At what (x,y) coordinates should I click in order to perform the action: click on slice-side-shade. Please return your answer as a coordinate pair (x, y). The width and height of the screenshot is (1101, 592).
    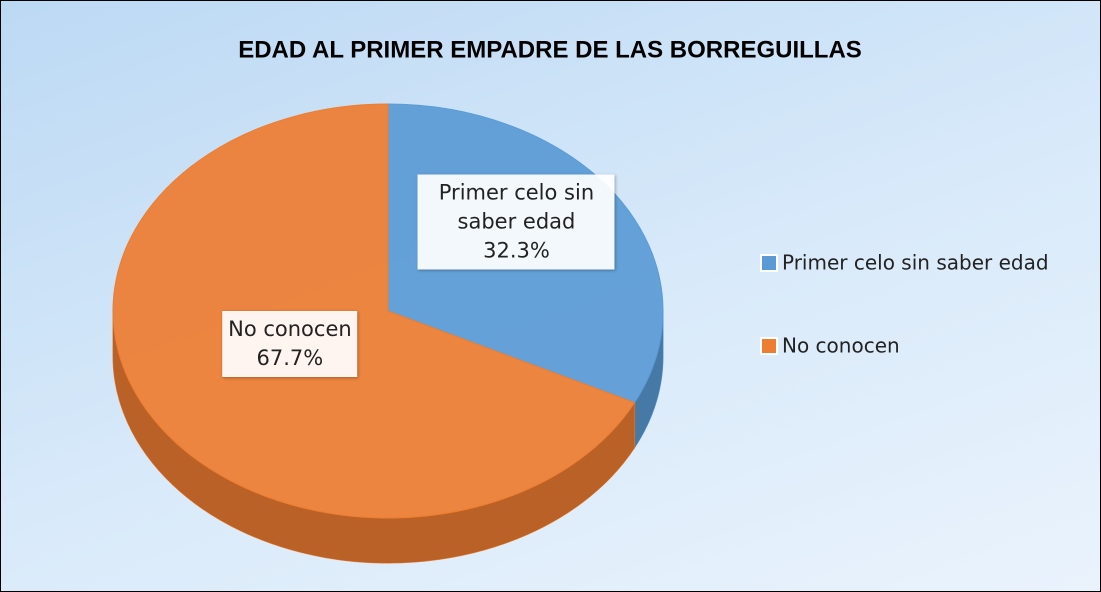
    Looking at the image, I should click on (648, 379).